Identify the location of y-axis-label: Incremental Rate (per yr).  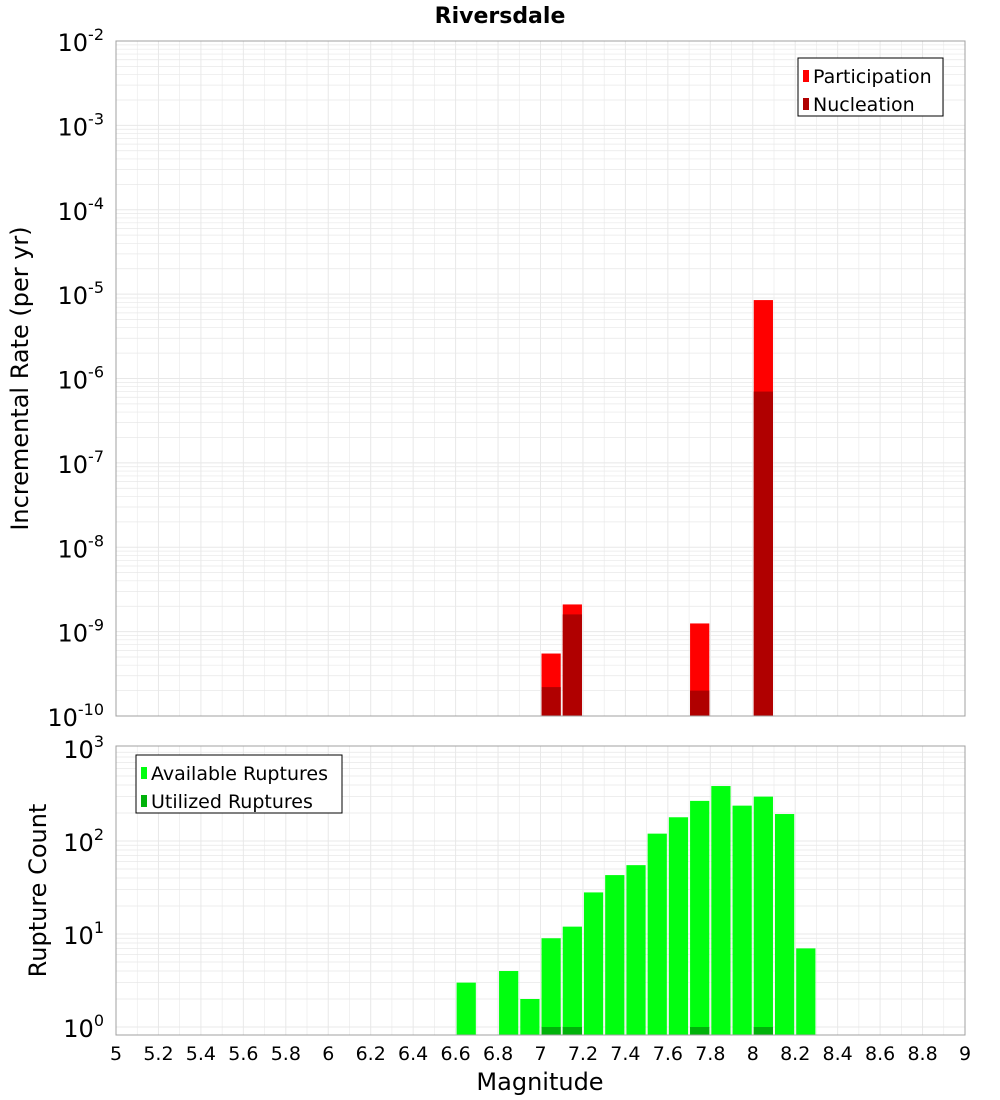
(20, 378).